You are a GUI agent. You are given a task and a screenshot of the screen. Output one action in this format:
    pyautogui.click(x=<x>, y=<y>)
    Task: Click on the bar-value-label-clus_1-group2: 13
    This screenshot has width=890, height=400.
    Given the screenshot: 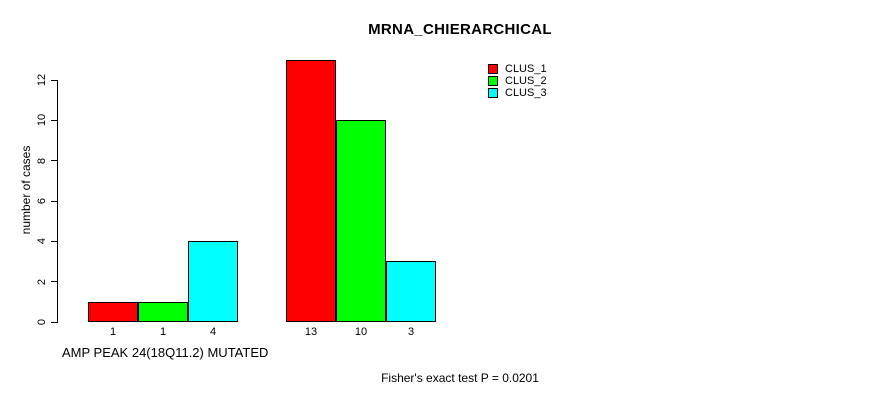 What is the action you would take?
    pyautogui.click(x=311, y=332)
    